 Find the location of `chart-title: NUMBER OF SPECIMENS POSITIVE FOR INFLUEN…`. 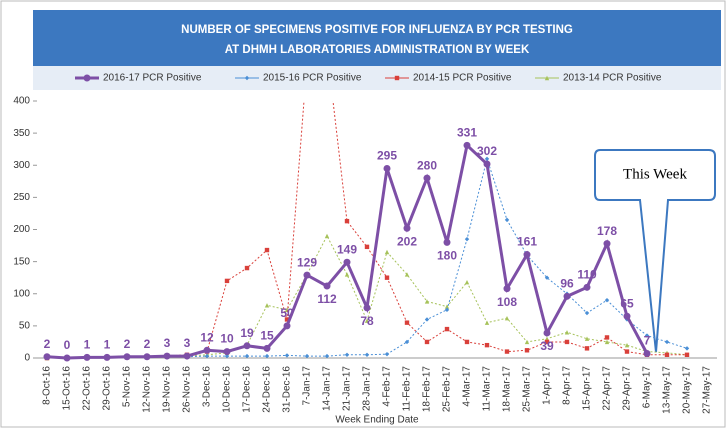

chart-title: NUMBER OF SPECIMENS POSITIVE FOR INFLUEN… is located at coordinates (377, 30).